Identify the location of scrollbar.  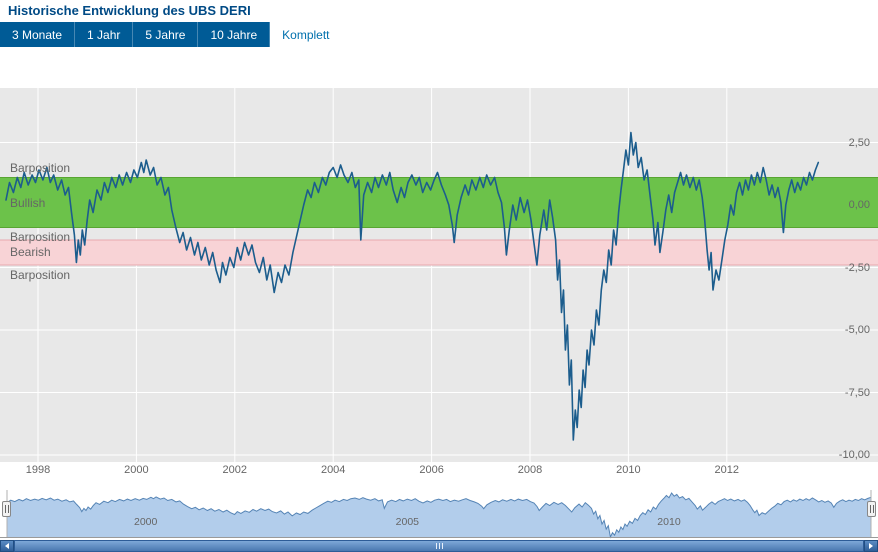
(439, 546).